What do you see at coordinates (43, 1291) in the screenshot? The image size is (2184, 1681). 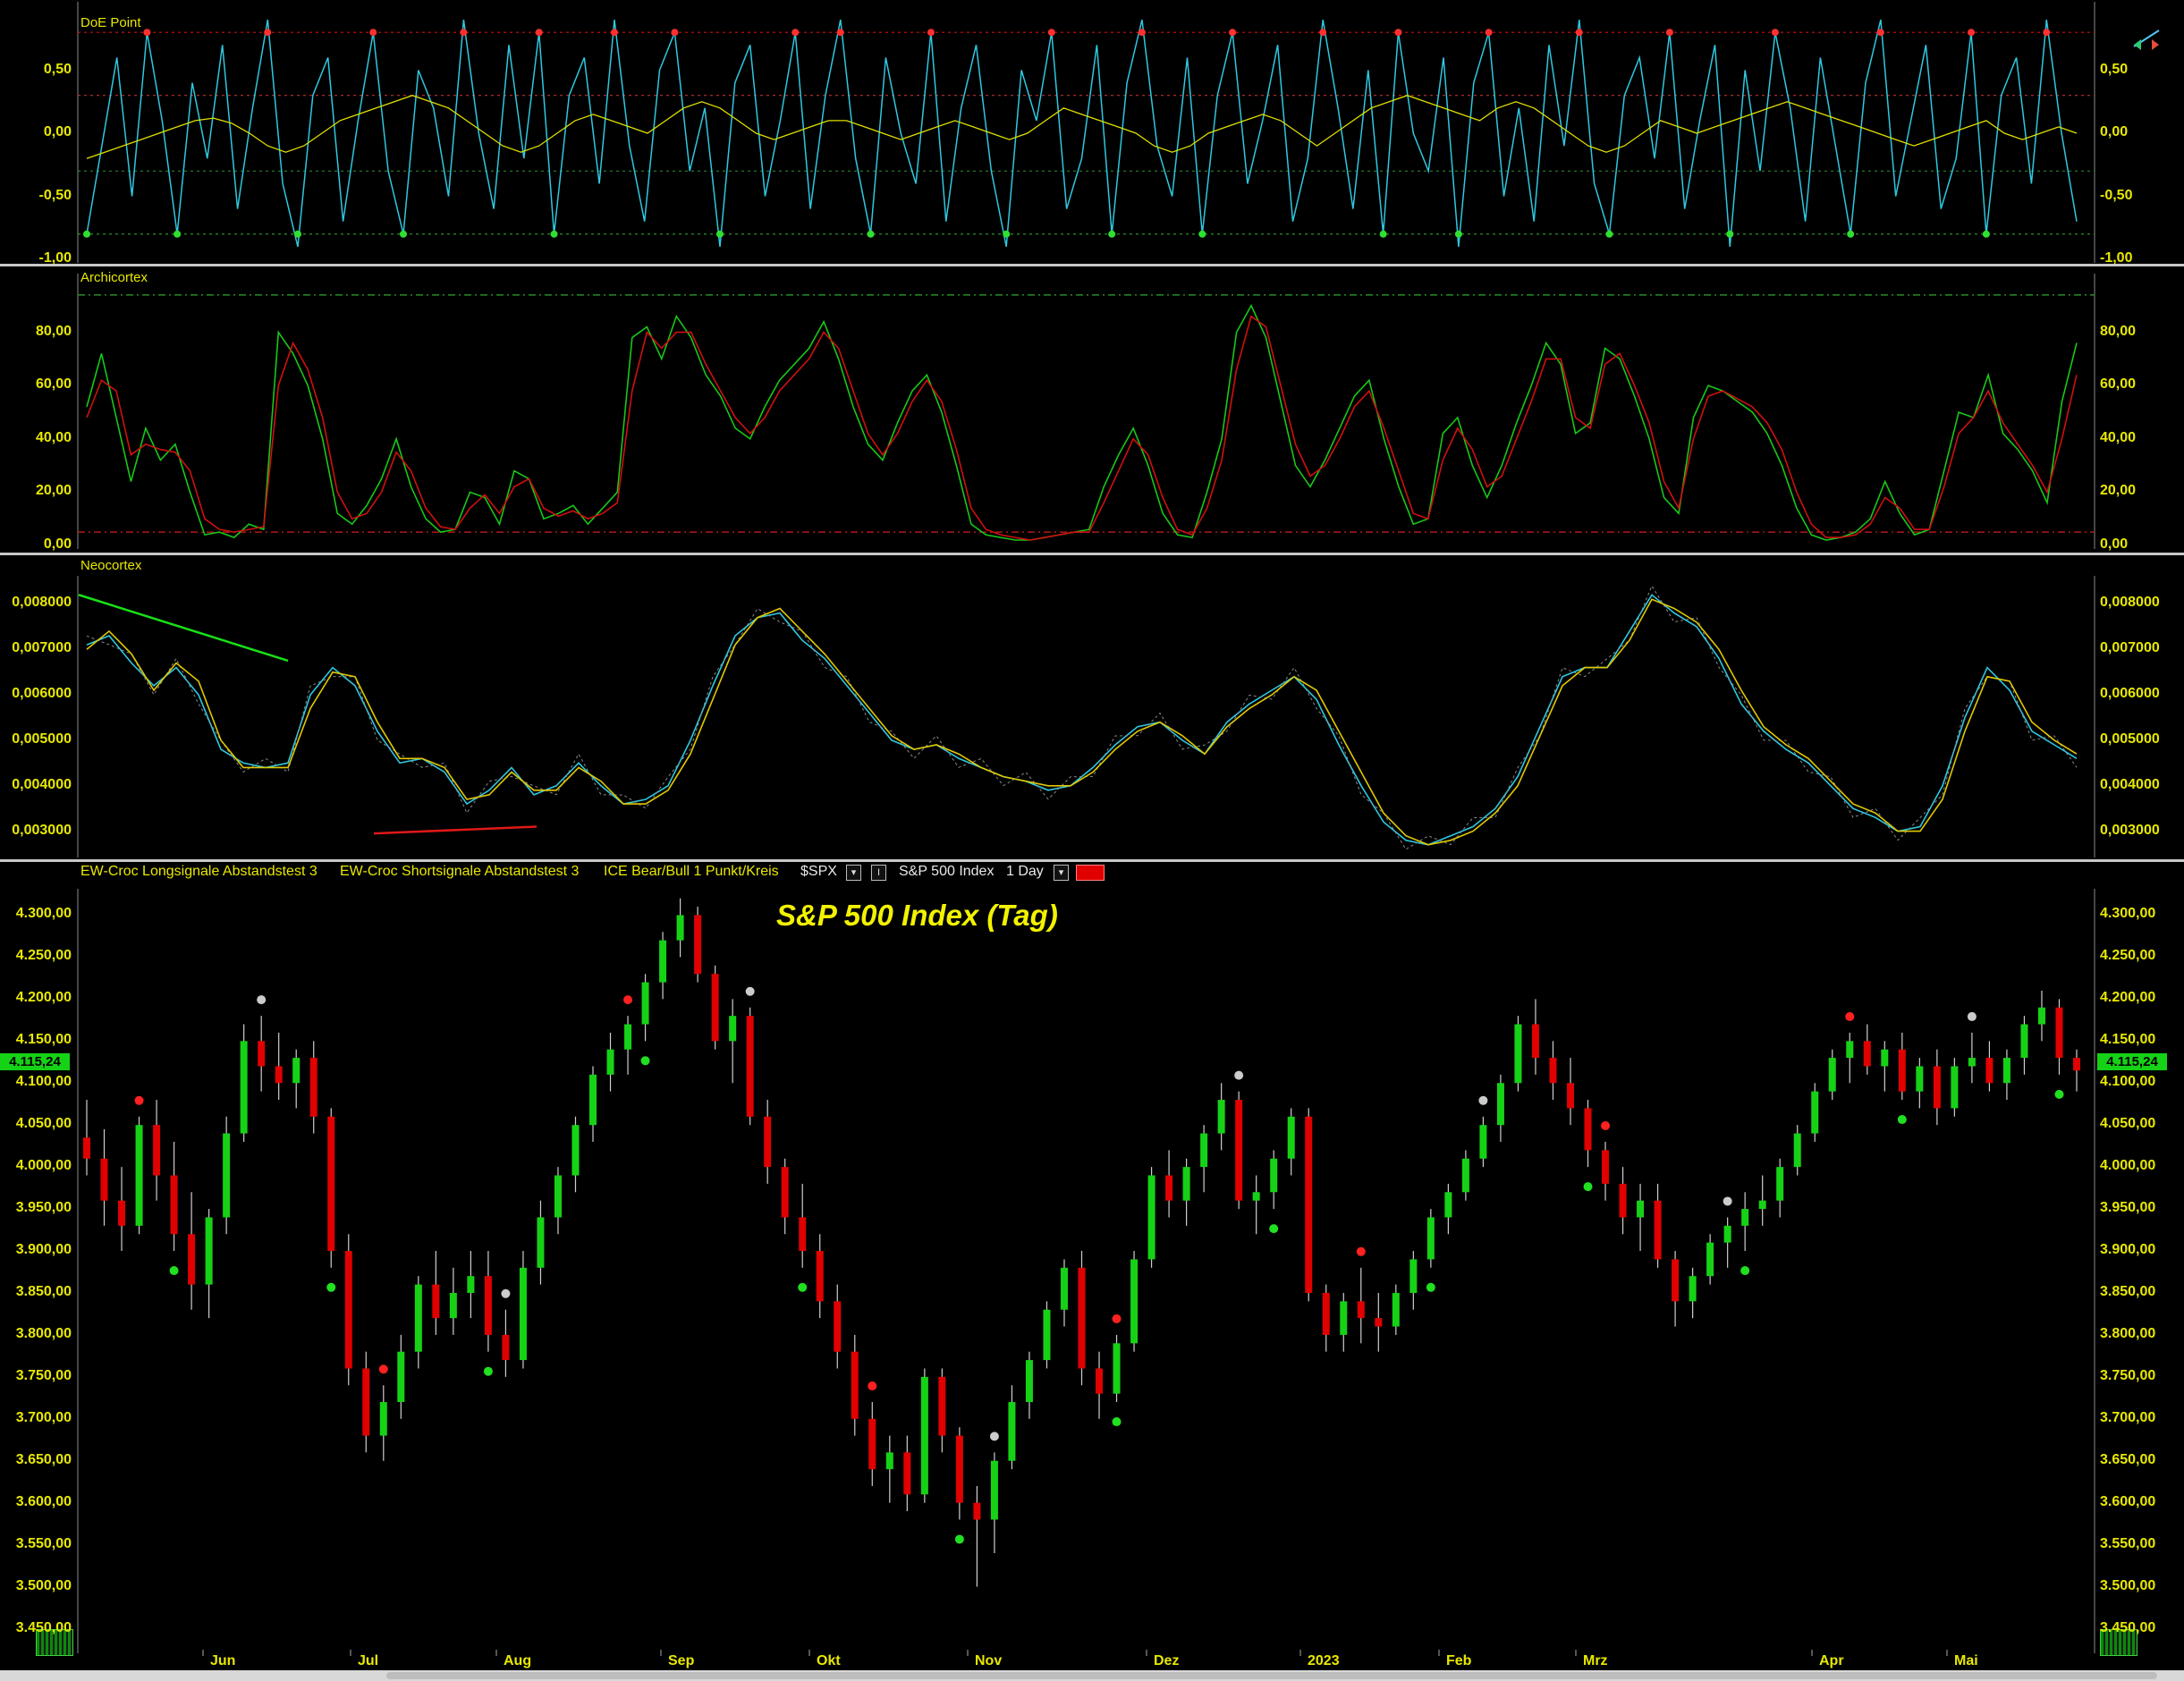 I see `price-axis-tick-left: 3.850,00` at bounding box center [43, 1291].